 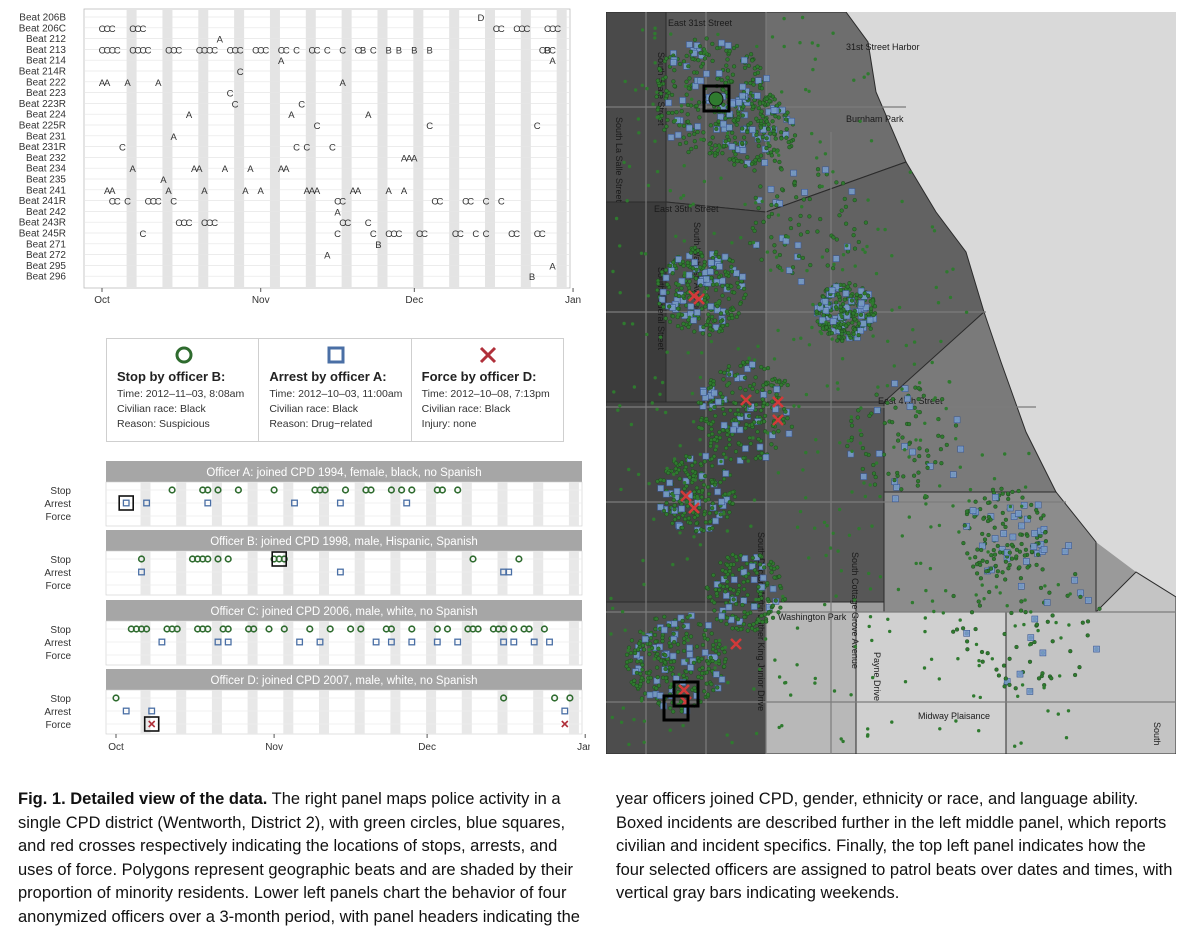 What do you see at coordinates (686, 496) in the screenshot?
I see `force-point` at bounding box center [686, 496].